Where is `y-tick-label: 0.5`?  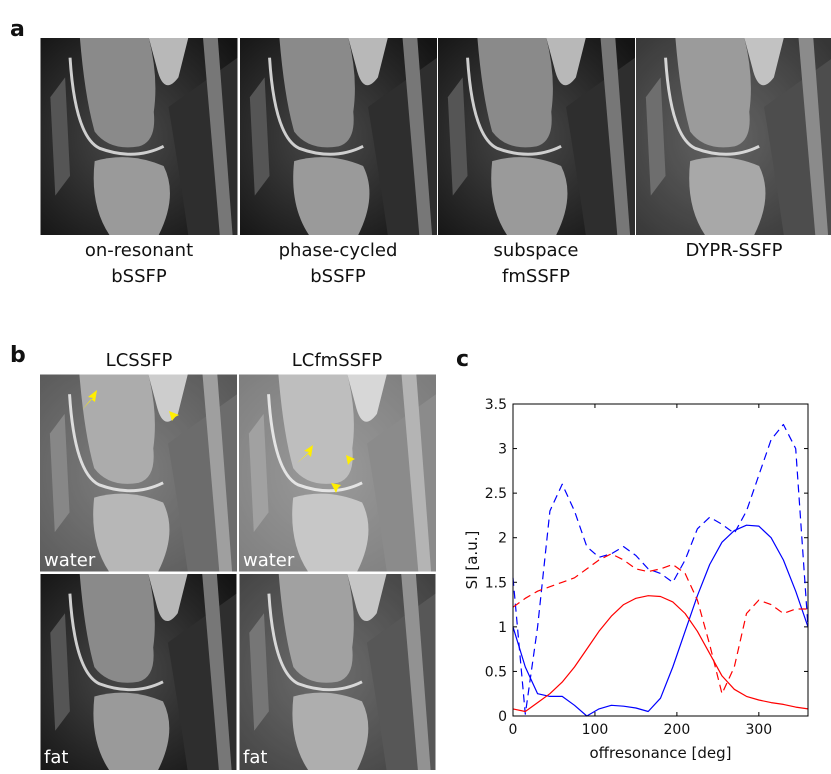
y-tick-label: 0.5 is located at coordinates (496, 672).